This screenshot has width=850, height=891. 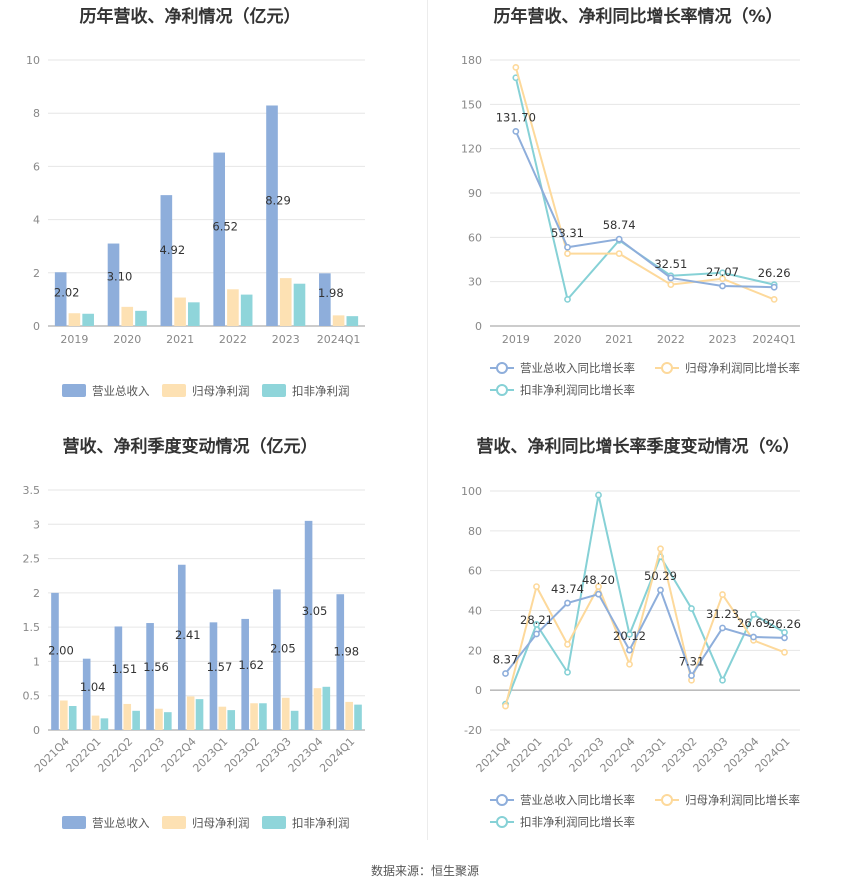 What do you see at coordinates (784, 624) in the screenshot?
I see `line-data-label: 26.26` at bounding box center [784, 624].